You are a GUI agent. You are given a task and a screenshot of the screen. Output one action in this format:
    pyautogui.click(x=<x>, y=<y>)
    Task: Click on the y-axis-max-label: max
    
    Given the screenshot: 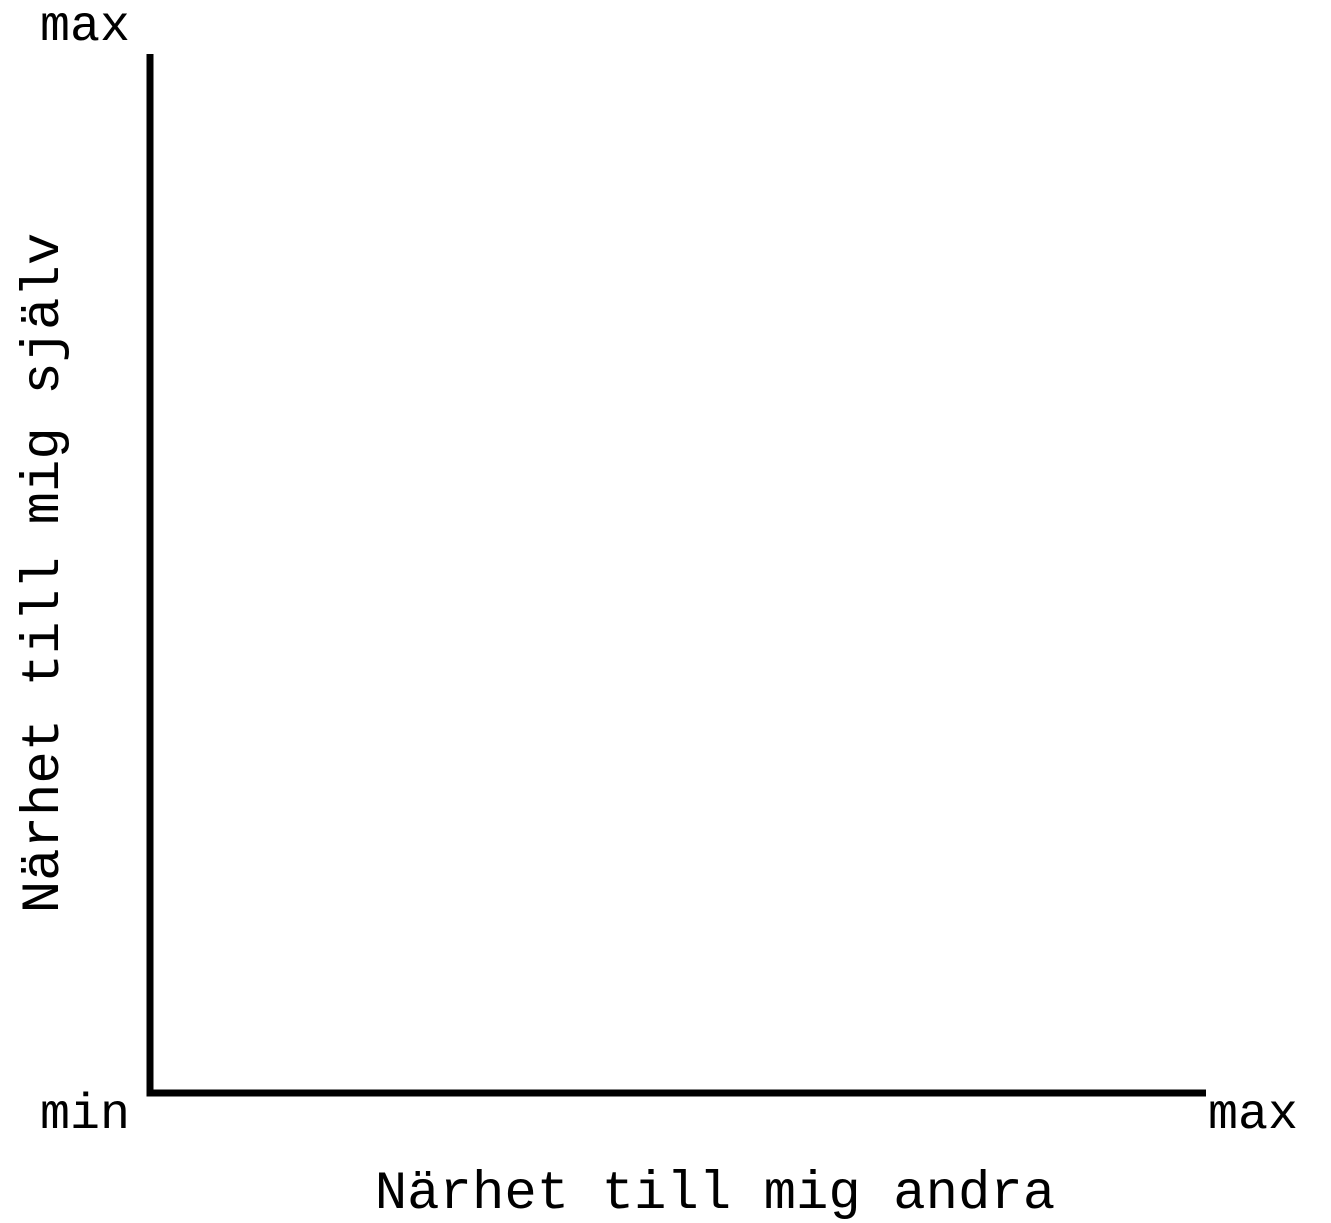 What is the action you would take?
    pyautogui.click(x=85, y=28)
    